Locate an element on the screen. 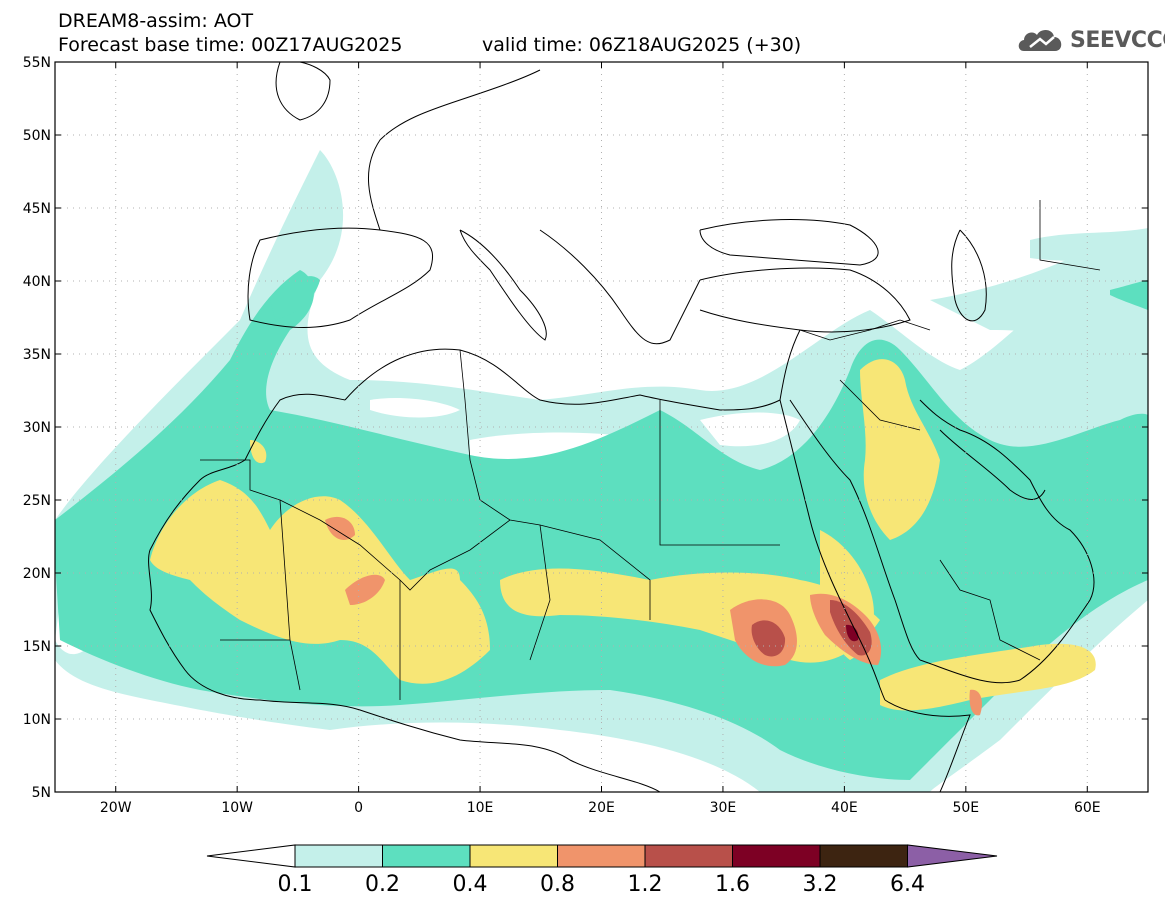 This screenshot has width=1165, height=905. colorbar-label: 1.2 is located at coordinates (645, 884).